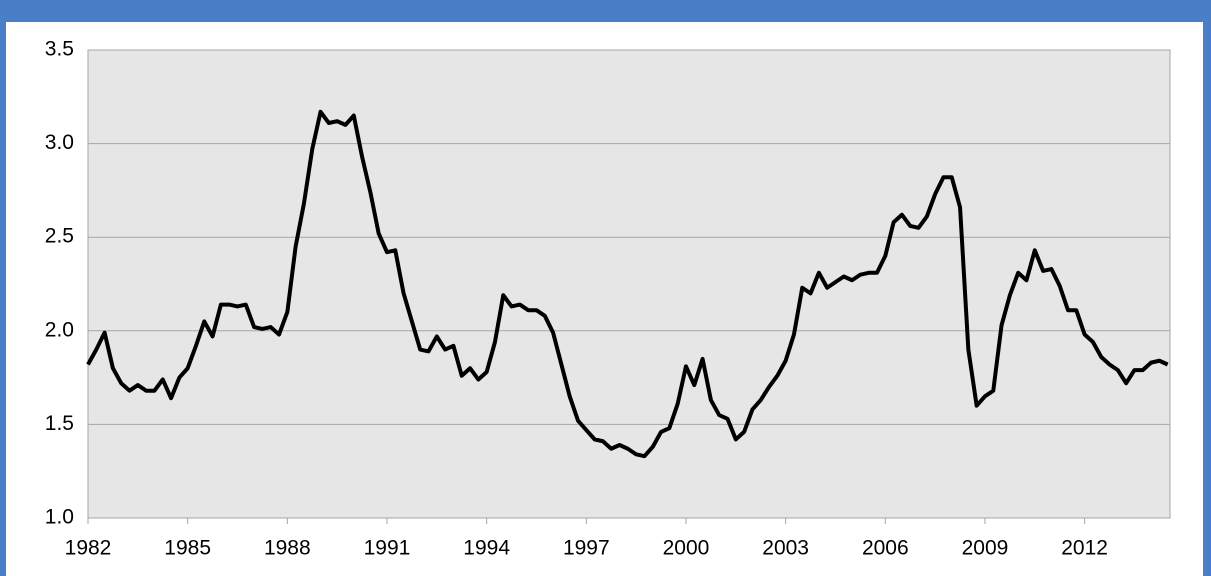 The image size is (1211, 576). What do you see at coordinates (59, 423) in the screenshot?
I see `y-tick-label: 1.5` at bounding box center [59, 423].